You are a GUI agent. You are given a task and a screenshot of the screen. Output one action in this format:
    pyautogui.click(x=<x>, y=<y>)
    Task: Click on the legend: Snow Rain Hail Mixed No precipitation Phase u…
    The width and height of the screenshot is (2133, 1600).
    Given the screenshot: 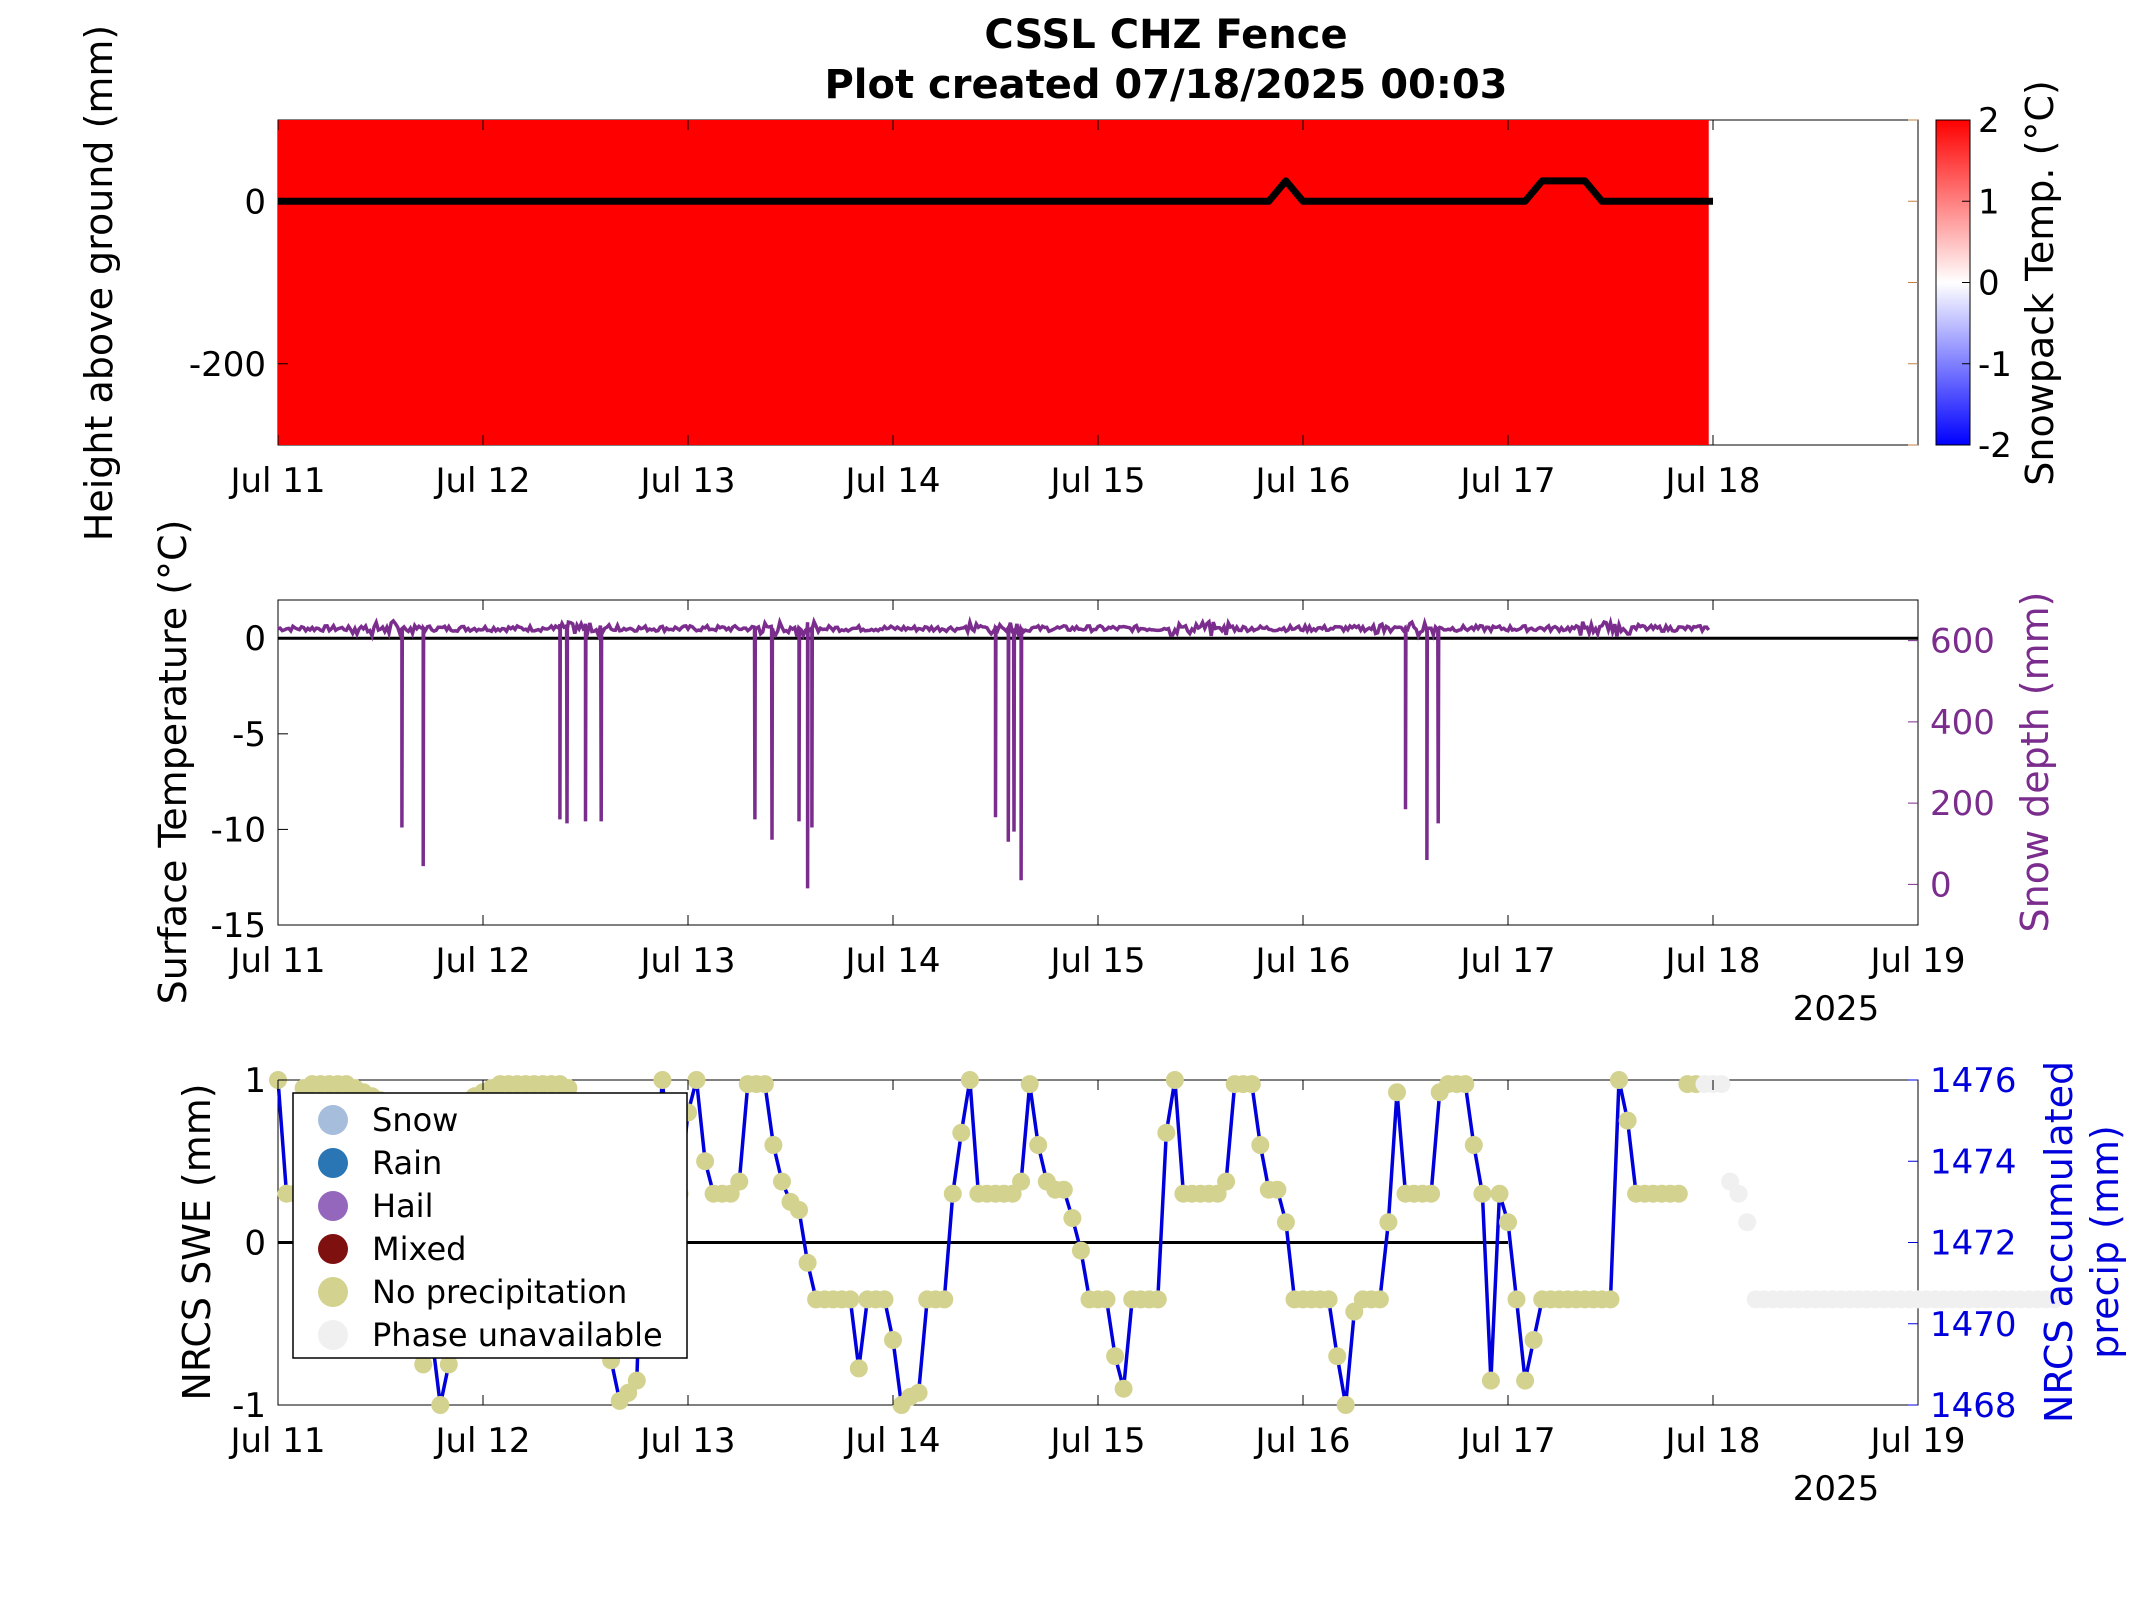 What is the action you would take?
    pyautogui.click(x=490, y=1225)
    